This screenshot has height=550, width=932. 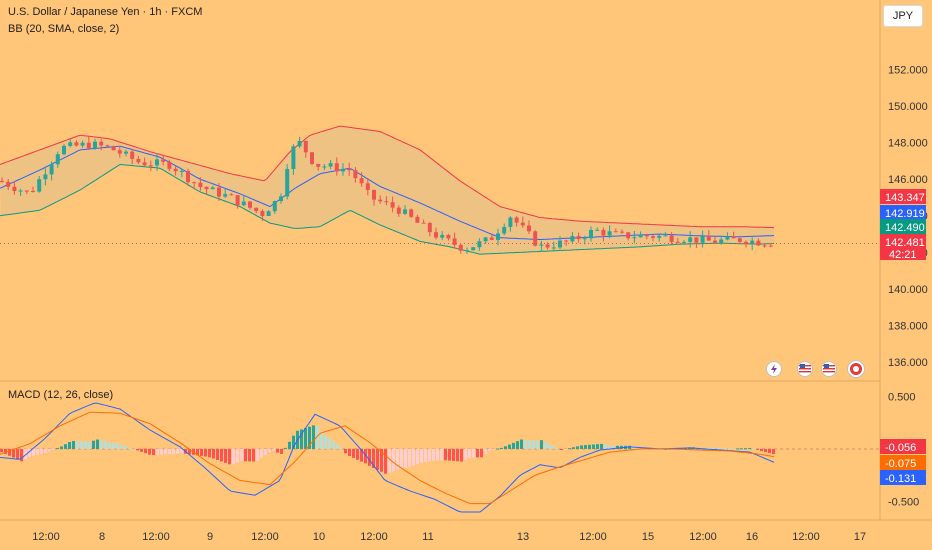 I want to click on record-icon, so click(x=856, y=369).